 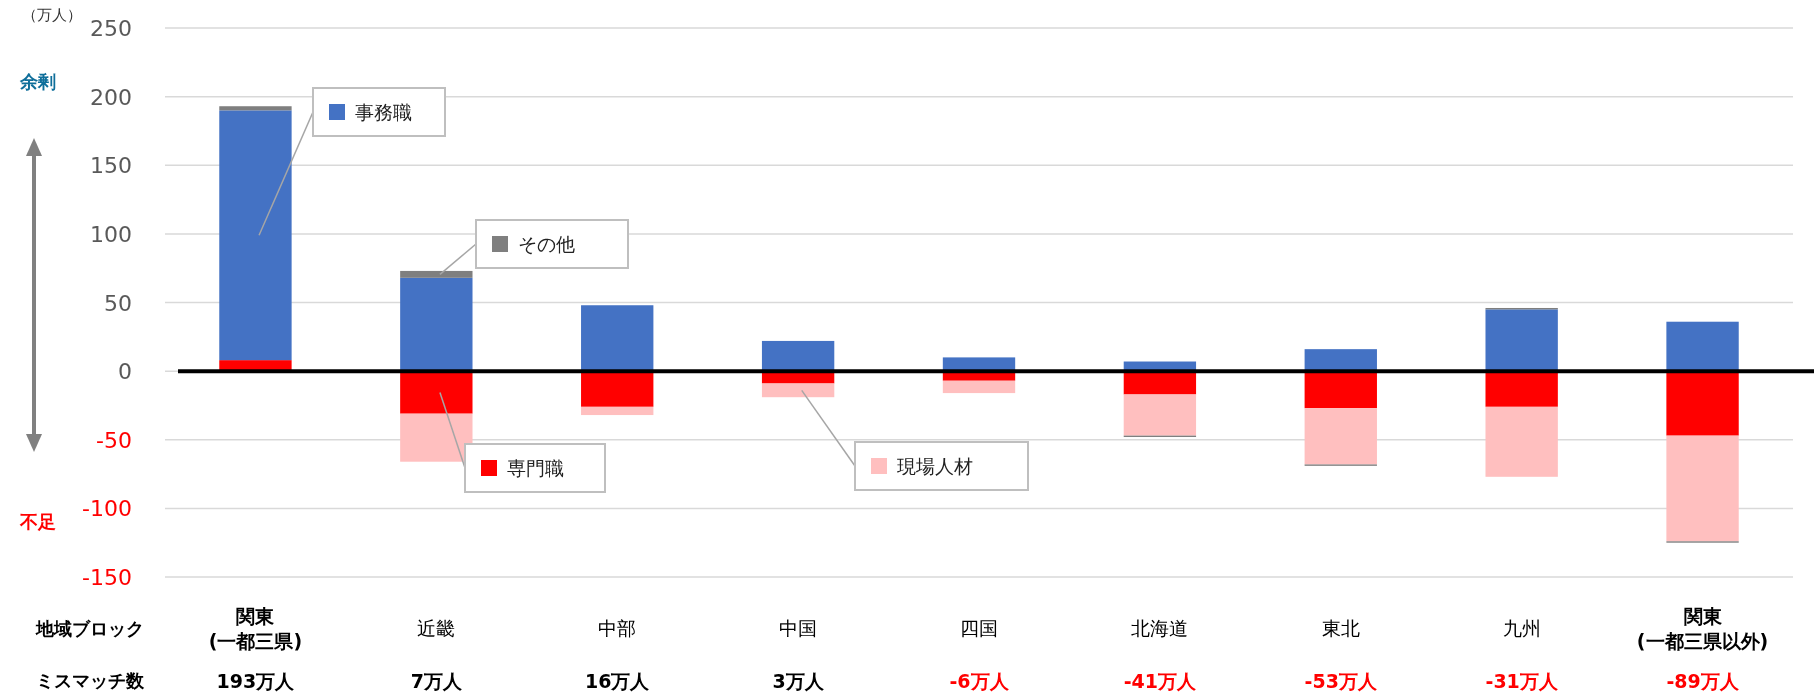 I want to click on y-axis-title: （万人）, so click(x=52, y=15).